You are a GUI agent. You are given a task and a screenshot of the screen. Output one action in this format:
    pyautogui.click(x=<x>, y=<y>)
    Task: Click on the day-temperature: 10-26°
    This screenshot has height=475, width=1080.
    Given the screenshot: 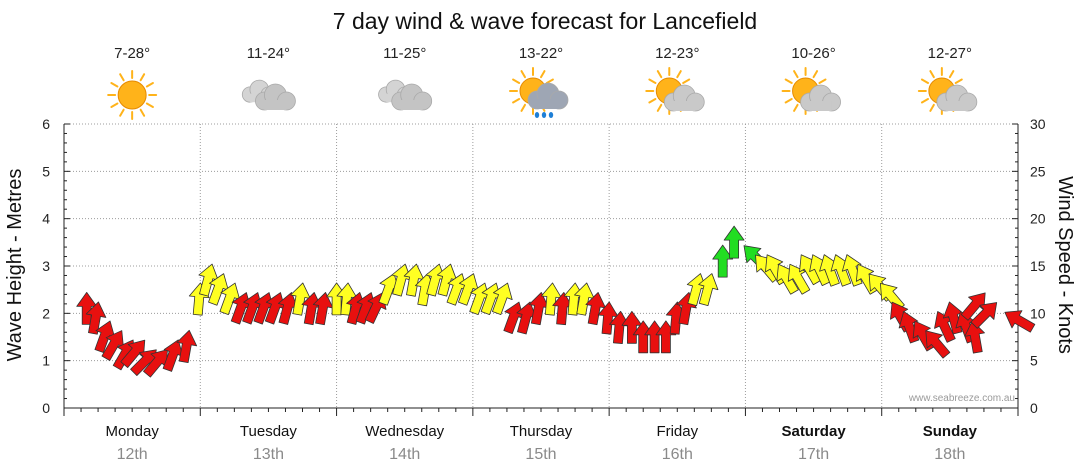 What is the action you would take?
    pyautogui.click(x=813, y=53)
    